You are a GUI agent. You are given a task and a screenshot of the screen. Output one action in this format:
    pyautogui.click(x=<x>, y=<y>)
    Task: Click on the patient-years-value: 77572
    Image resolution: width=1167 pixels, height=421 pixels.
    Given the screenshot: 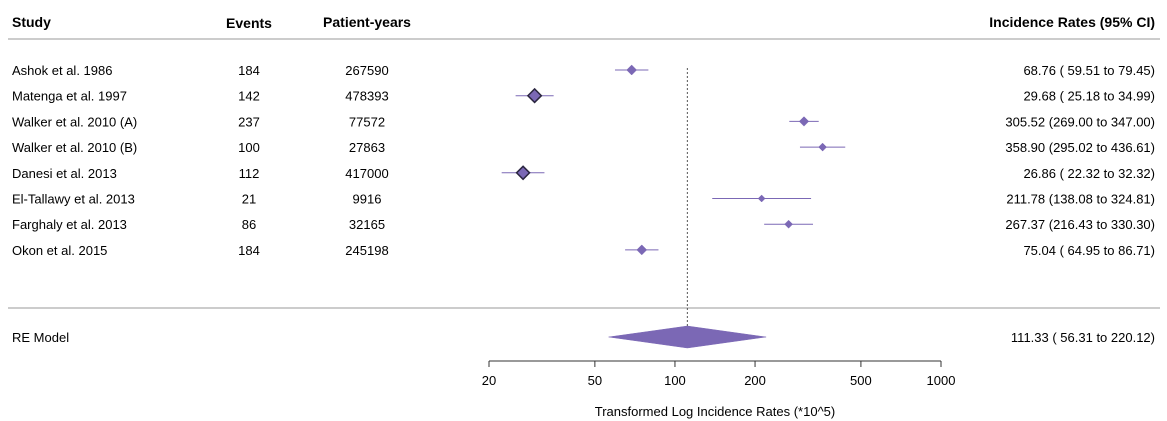 What is the action you would take?
    pyautogui.click(x=367, y=121)
    